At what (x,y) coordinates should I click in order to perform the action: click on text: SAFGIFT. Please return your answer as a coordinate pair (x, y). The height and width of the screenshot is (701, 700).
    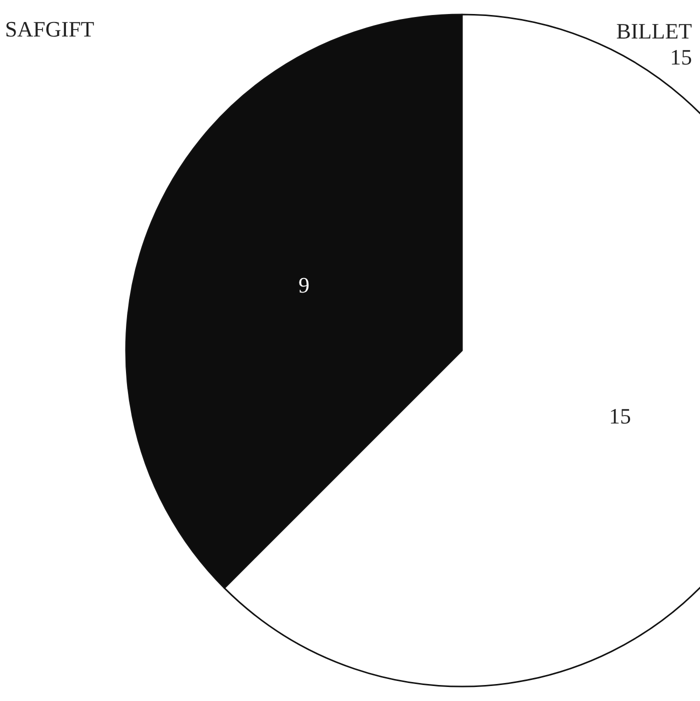
    Looking at the image, I should click on (50, 29).